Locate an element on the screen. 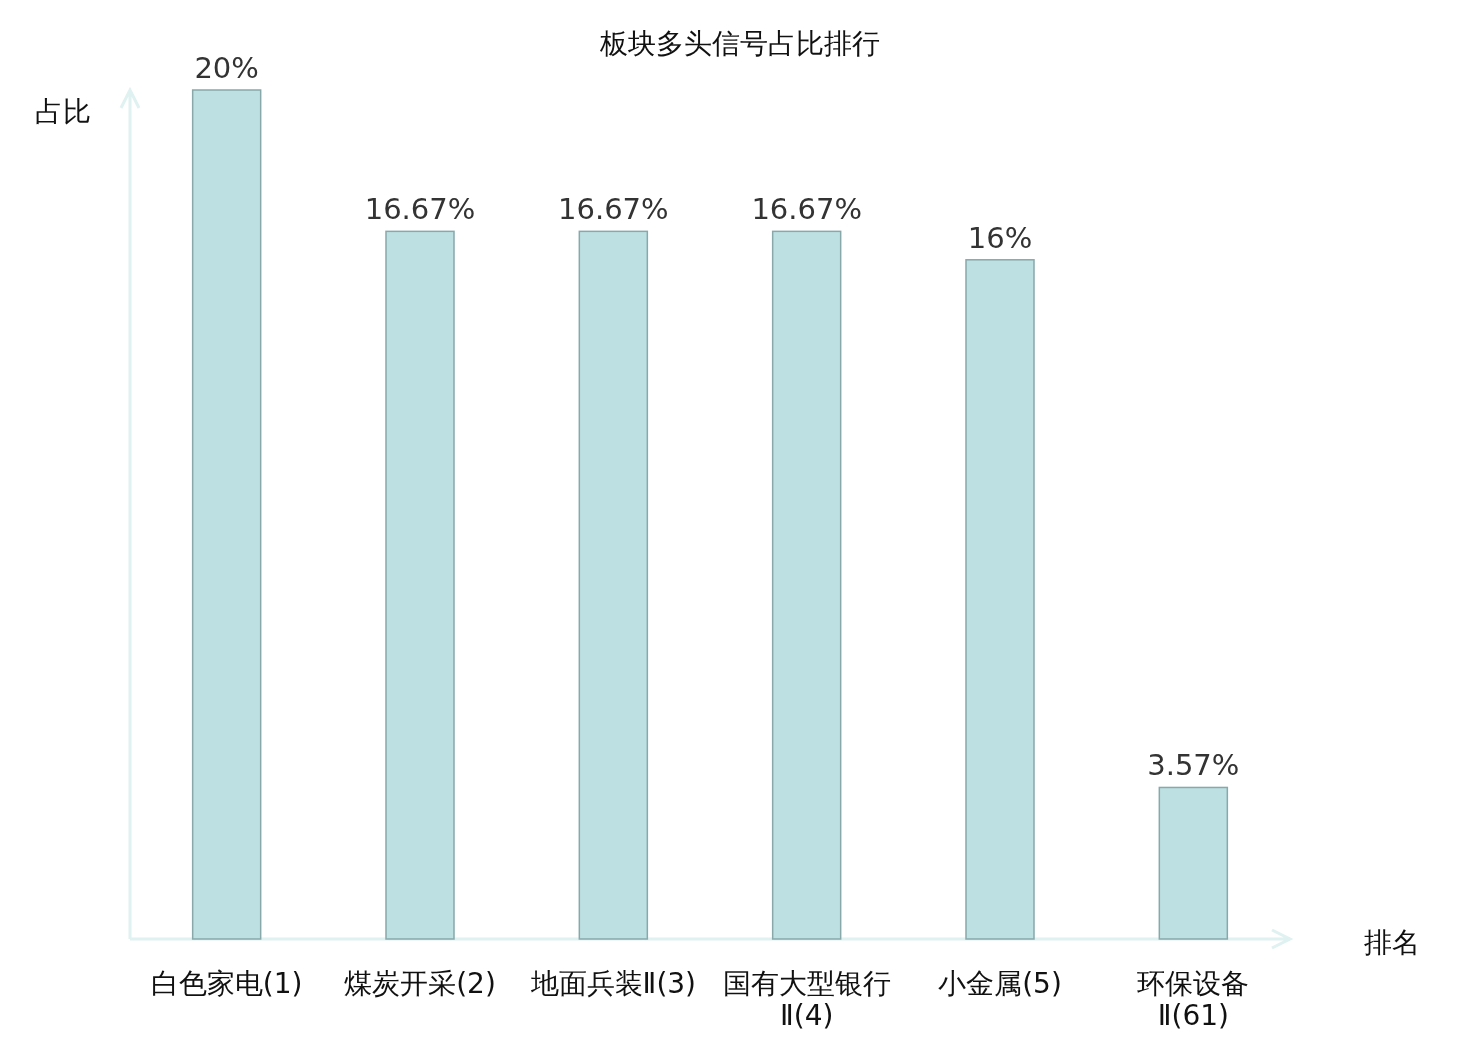 This screenshot has height=1040, width=1480. x-tick-label: 国有大型银行Ⅱ(4) is located at coordinates (806, 999).